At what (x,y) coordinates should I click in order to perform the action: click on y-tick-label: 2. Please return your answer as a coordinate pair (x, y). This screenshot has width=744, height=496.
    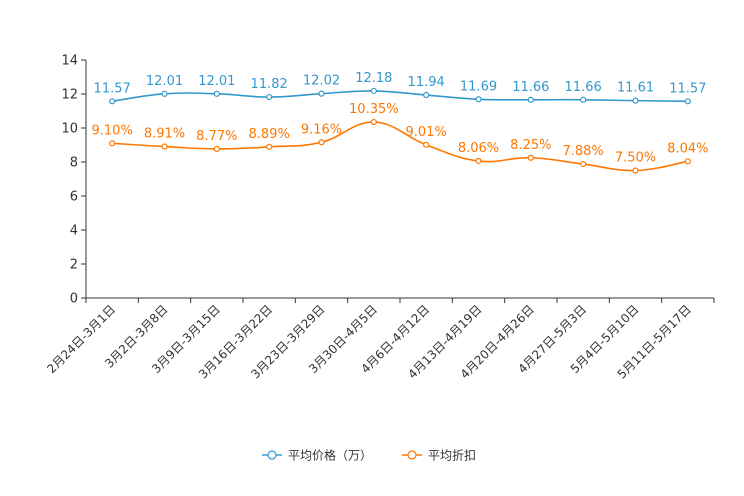
    Looking at the image, I should click on (74, 265).